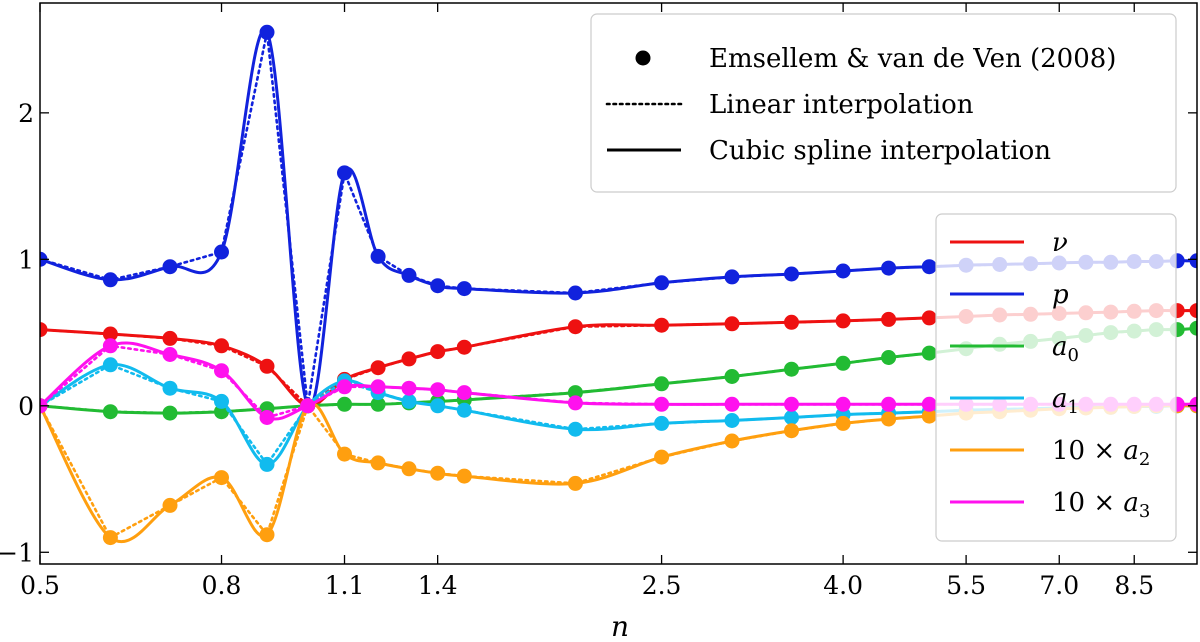 The height and width of the screenshot is (642, 1200). What do you see at coordinates (662, 585) in the screenshot?
I see `x-tick-label-4: 2.5` at bounding box center [662, 585].